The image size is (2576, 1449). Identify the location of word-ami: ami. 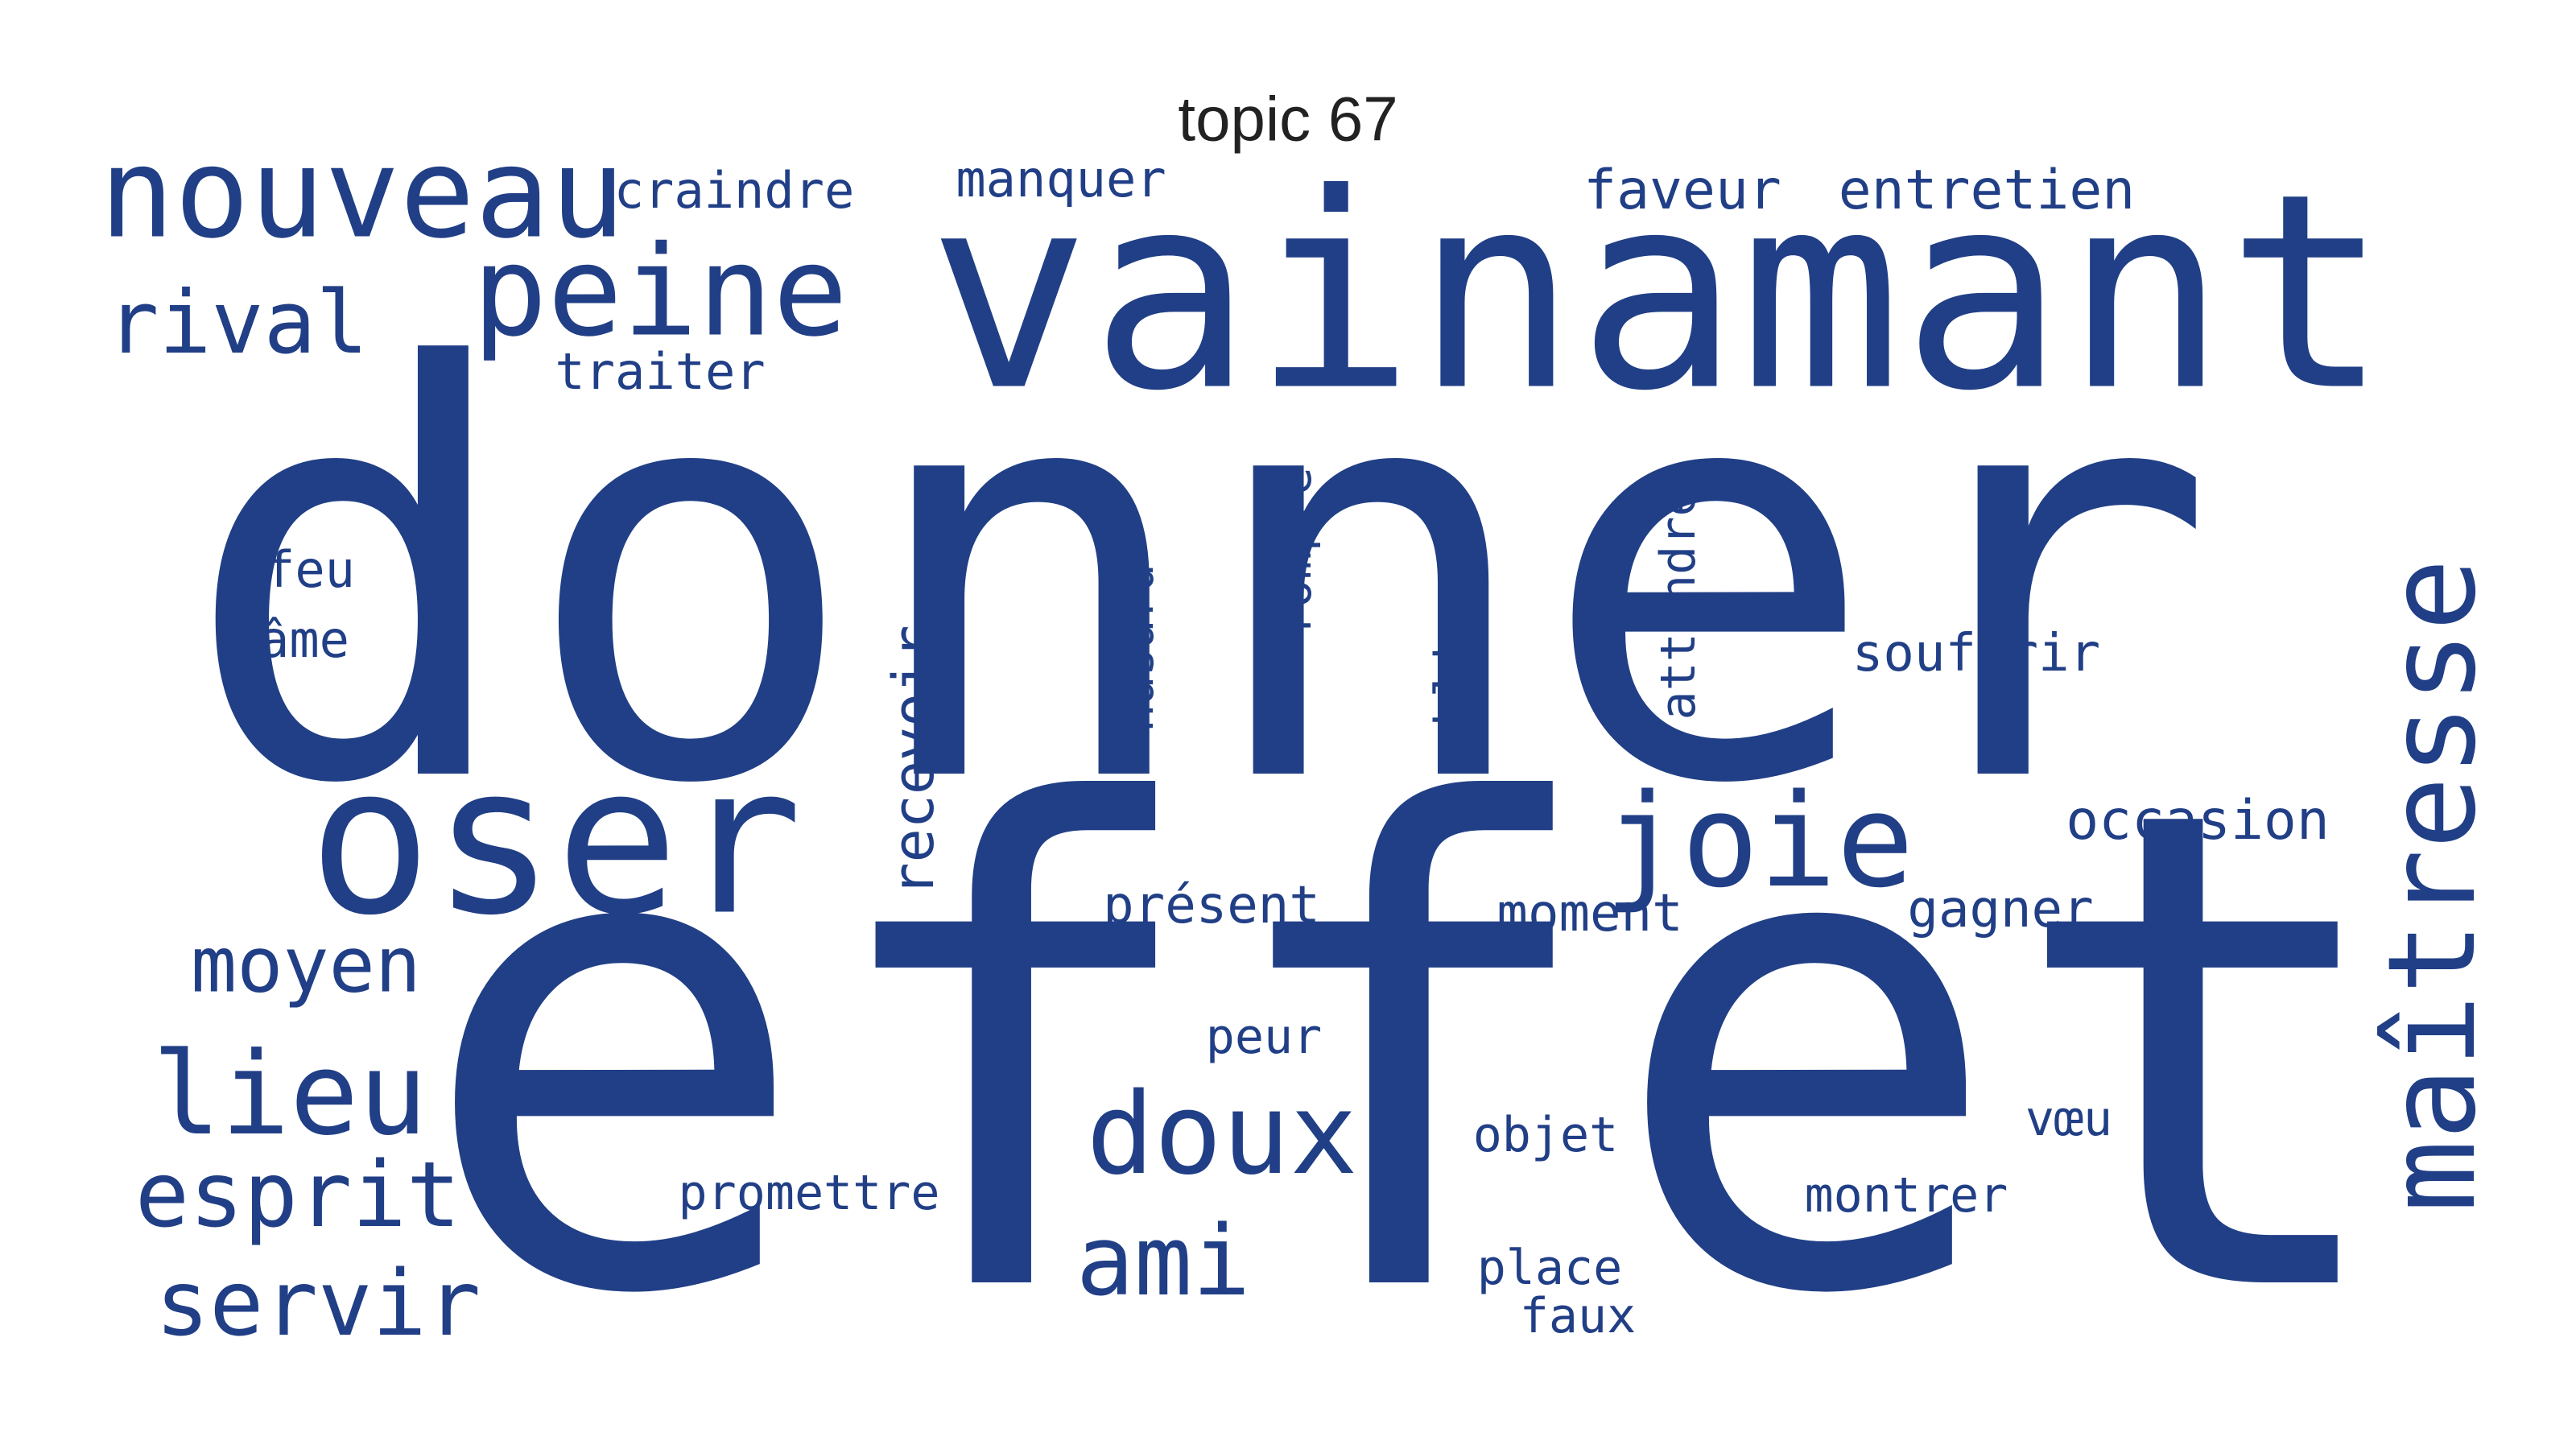
(1163, 1262).